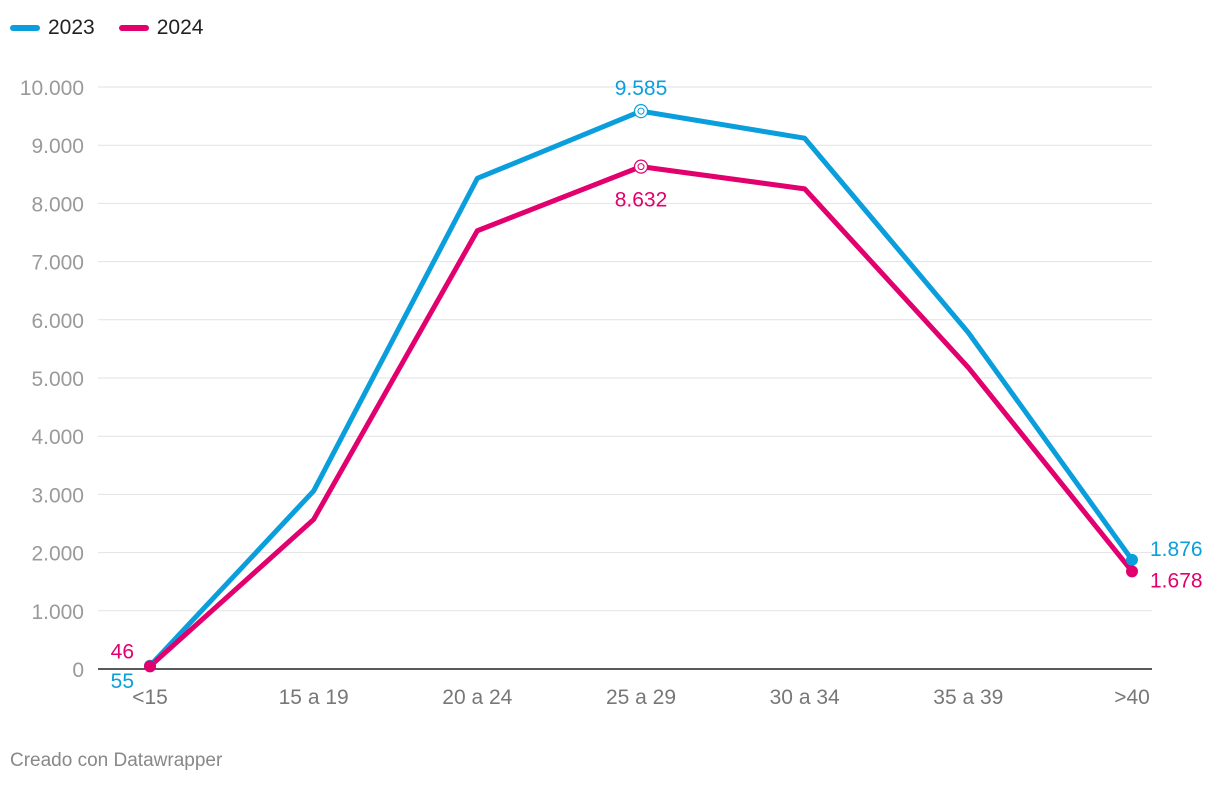  Describe the element at coordinates (52, 88) in the screenshot. I see `y-tick-label: 10.000` at that location.